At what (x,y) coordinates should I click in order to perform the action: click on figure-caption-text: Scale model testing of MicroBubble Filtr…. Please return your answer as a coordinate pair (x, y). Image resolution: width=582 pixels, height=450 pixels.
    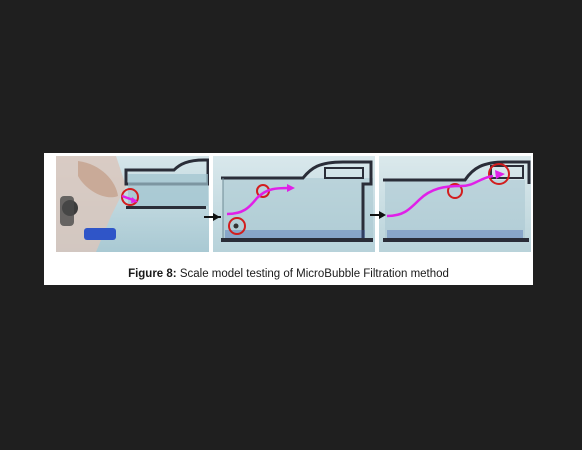
    Looking at the image, I should click on (314, 274).